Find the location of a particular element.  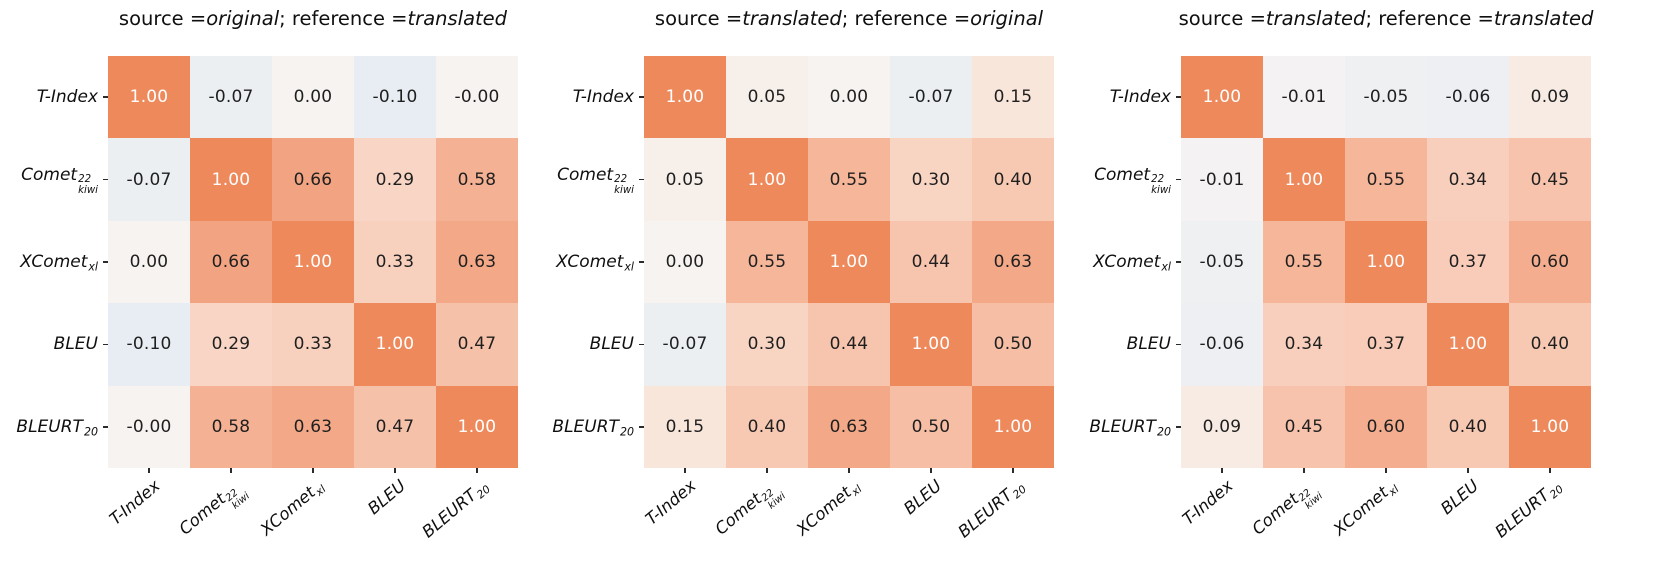

heatmap-cell: 0.00 is located at coordinates (849, 97).